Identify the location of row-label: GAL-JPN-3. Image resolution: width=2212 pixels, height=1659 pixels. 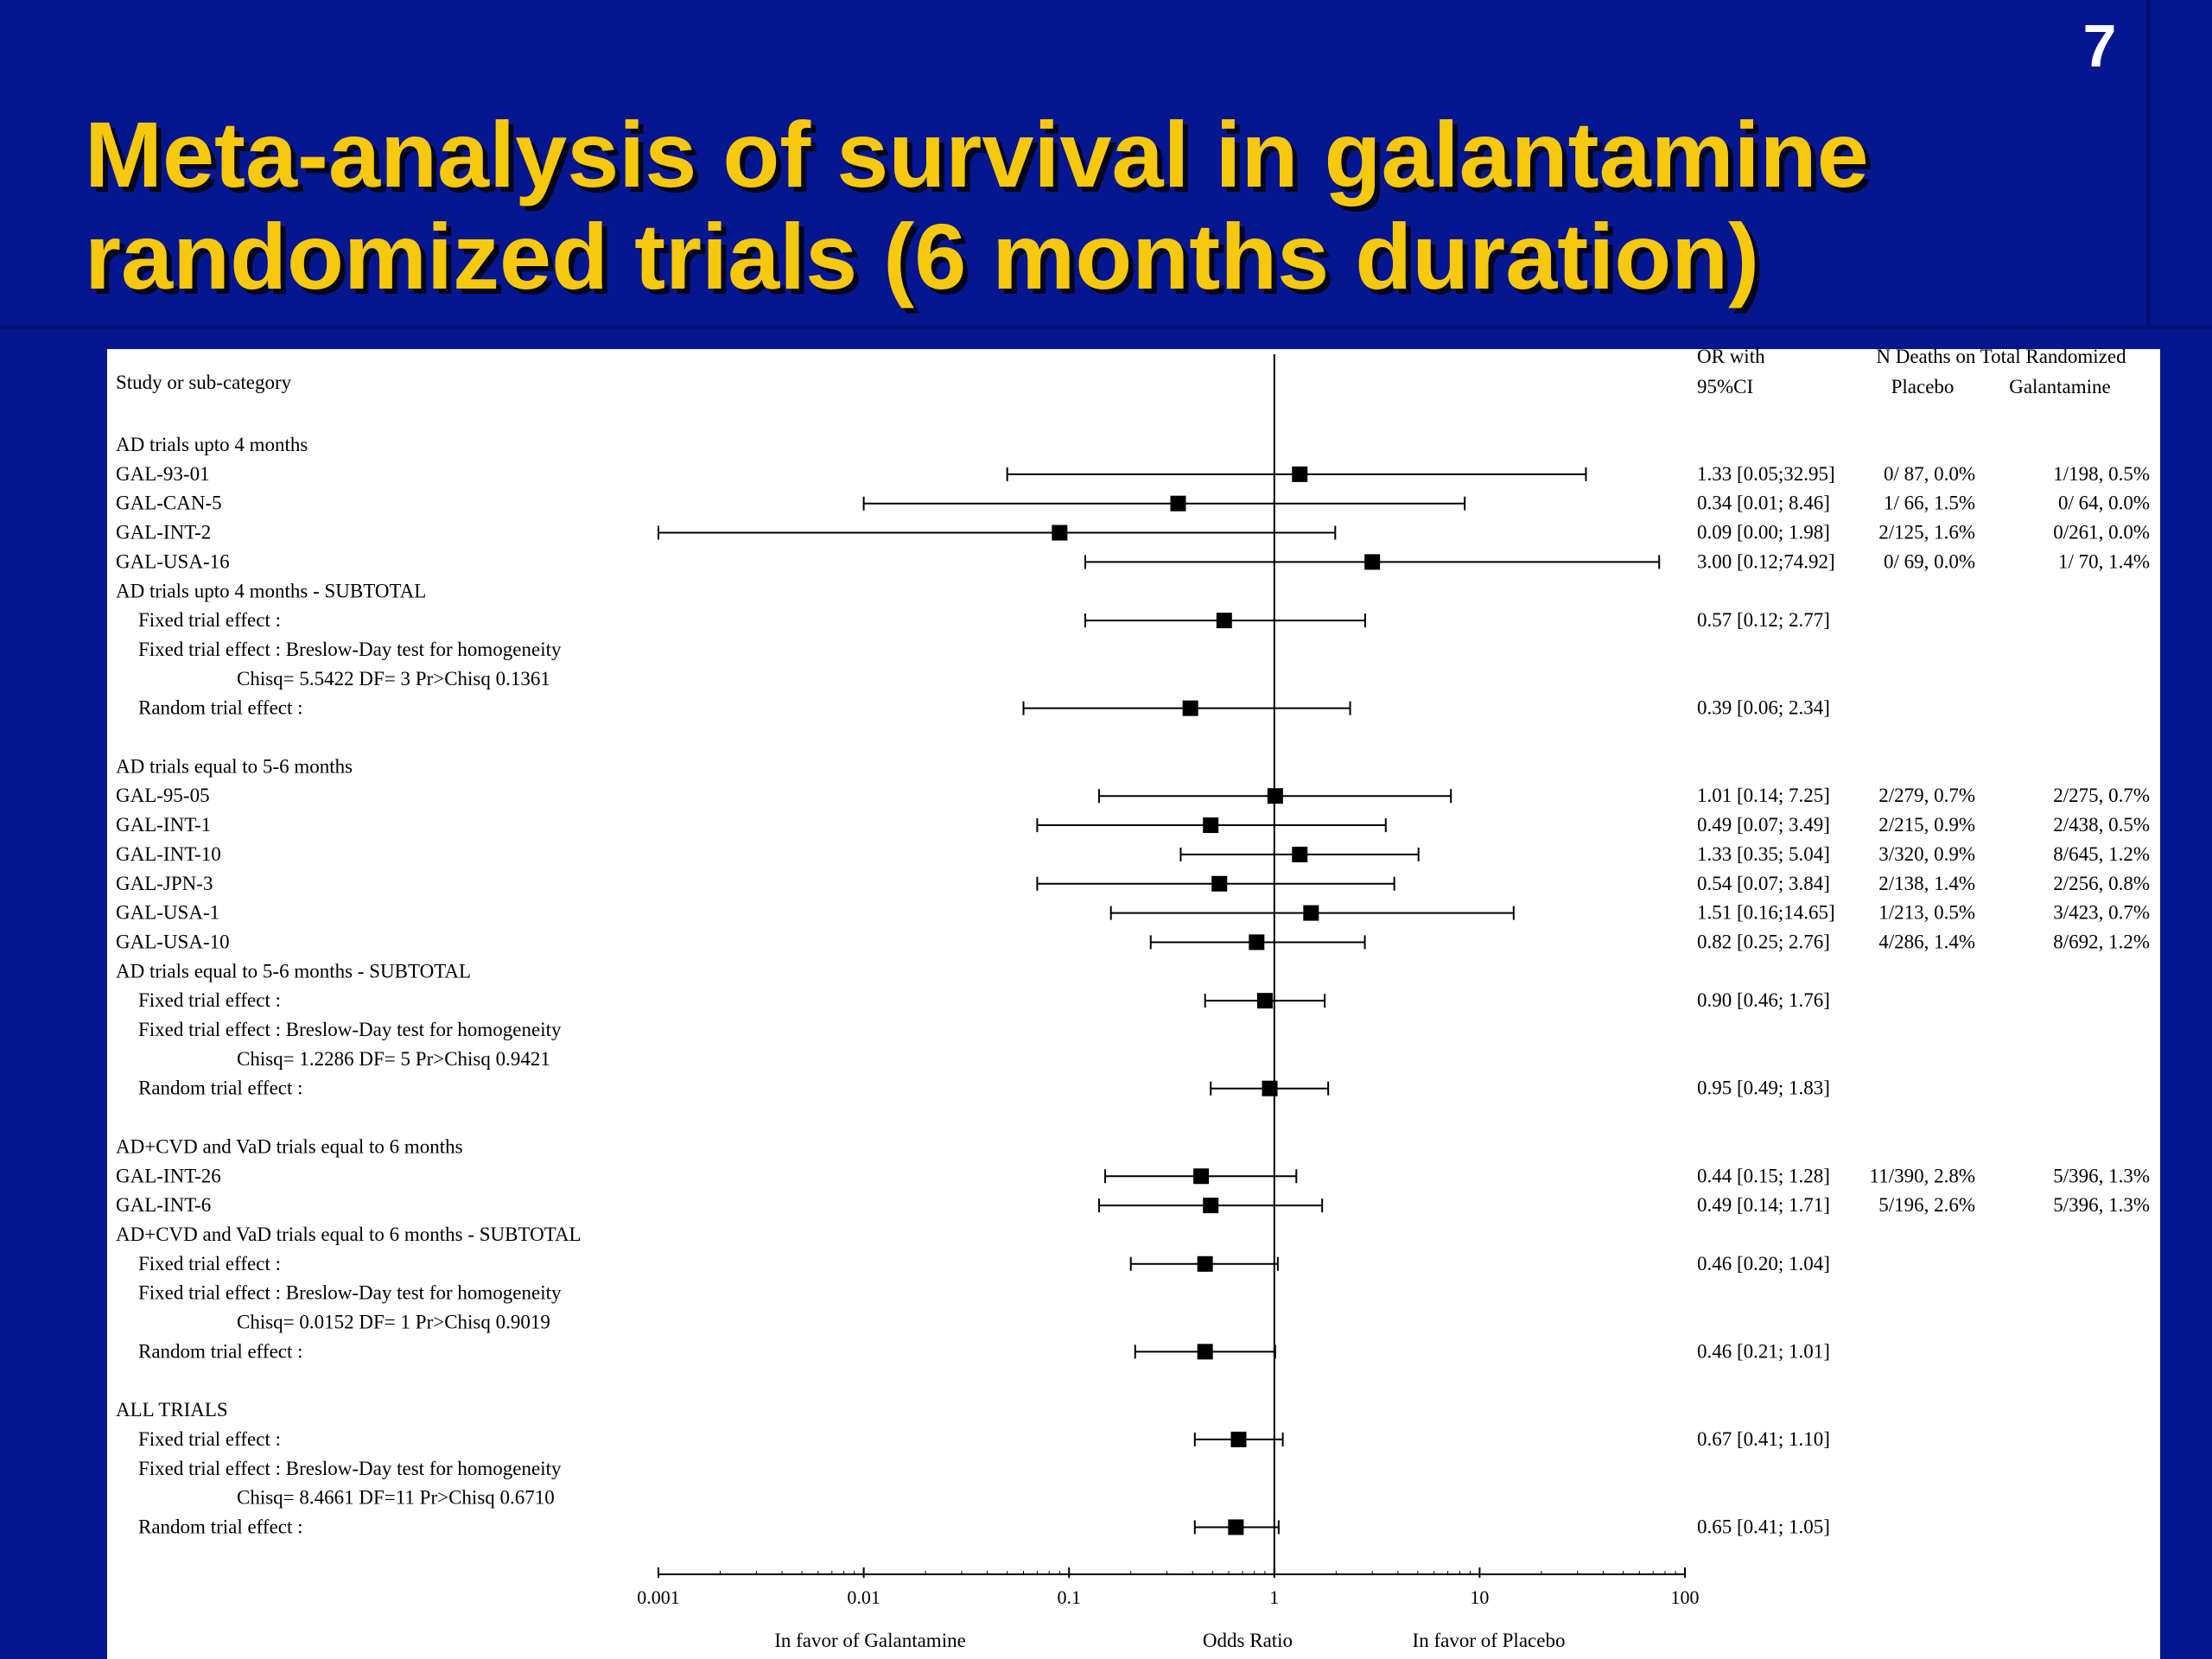
(164, 883).